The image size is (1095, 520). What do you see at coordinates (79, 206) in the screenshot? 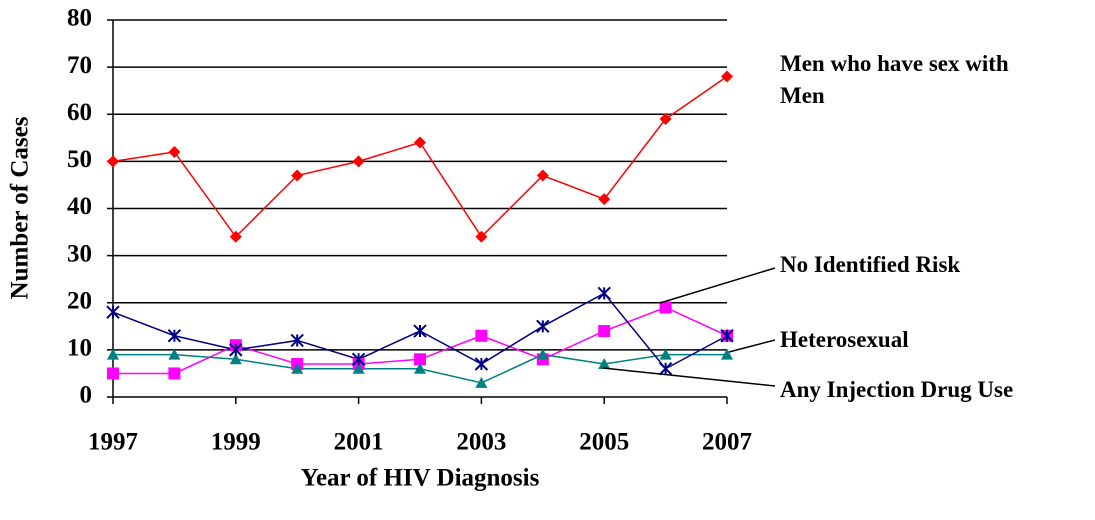
I see `y-tick-label: 40` at bounding box center [79, 206].